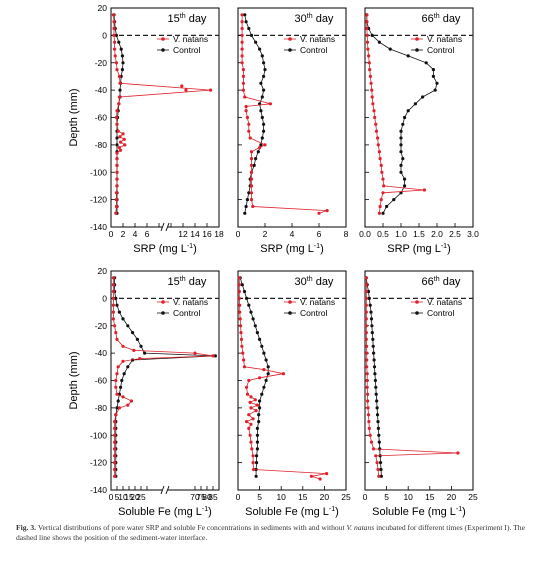 The height and width of the screenshot is (562, 554). I want to click on x-tick-label: 20, so click(325, 497).